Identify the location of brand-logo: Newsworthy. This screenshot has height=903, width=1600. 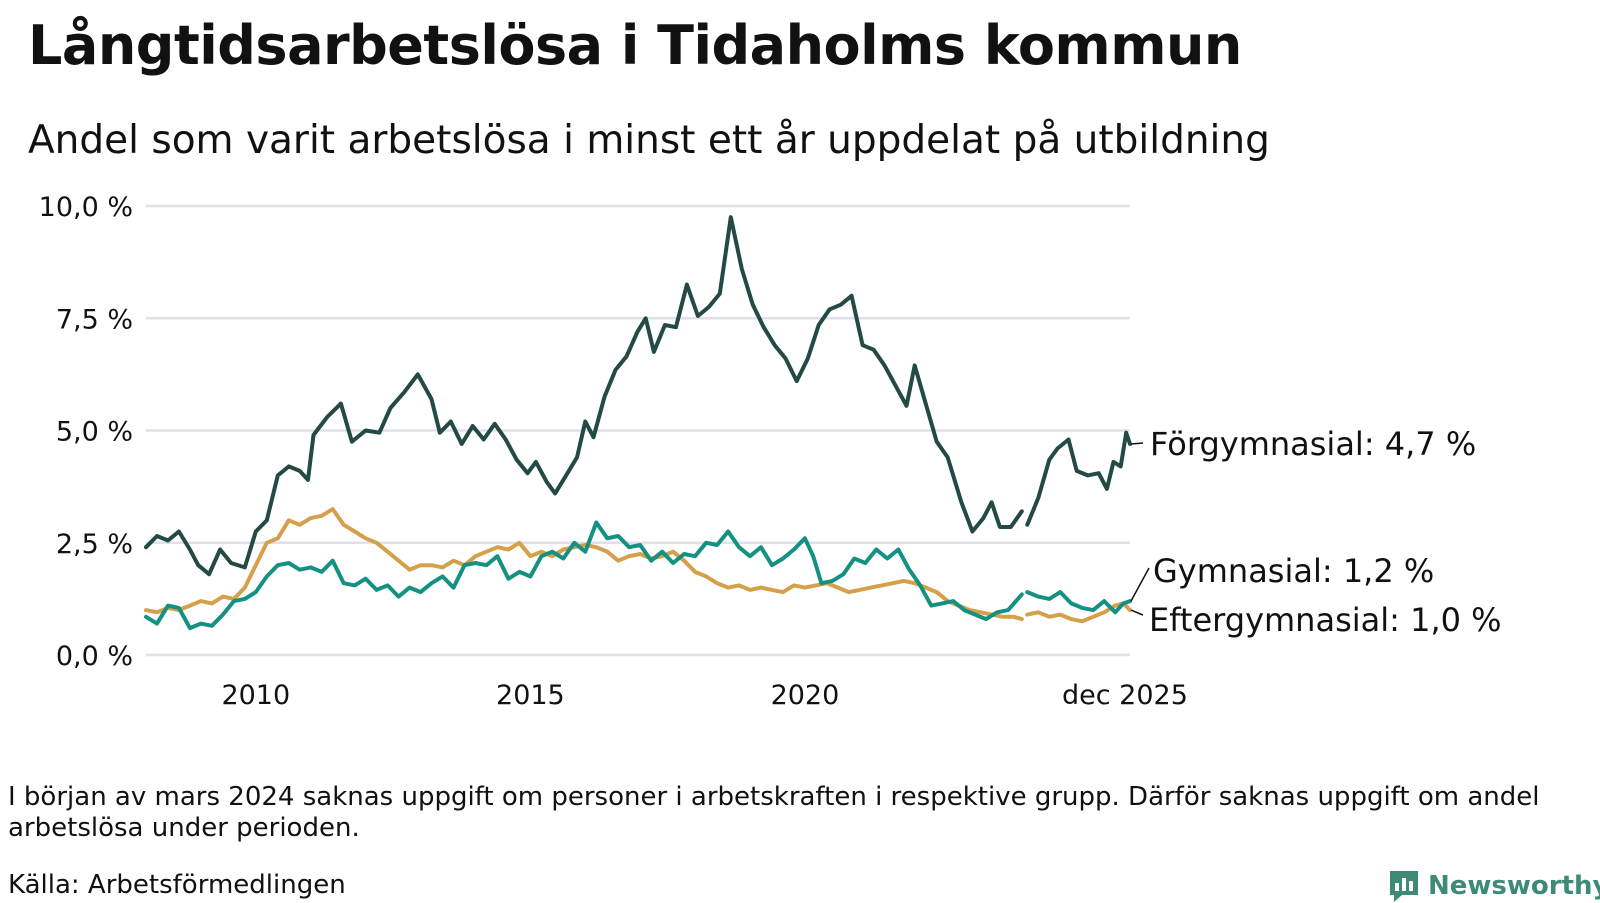
(1494, 886).